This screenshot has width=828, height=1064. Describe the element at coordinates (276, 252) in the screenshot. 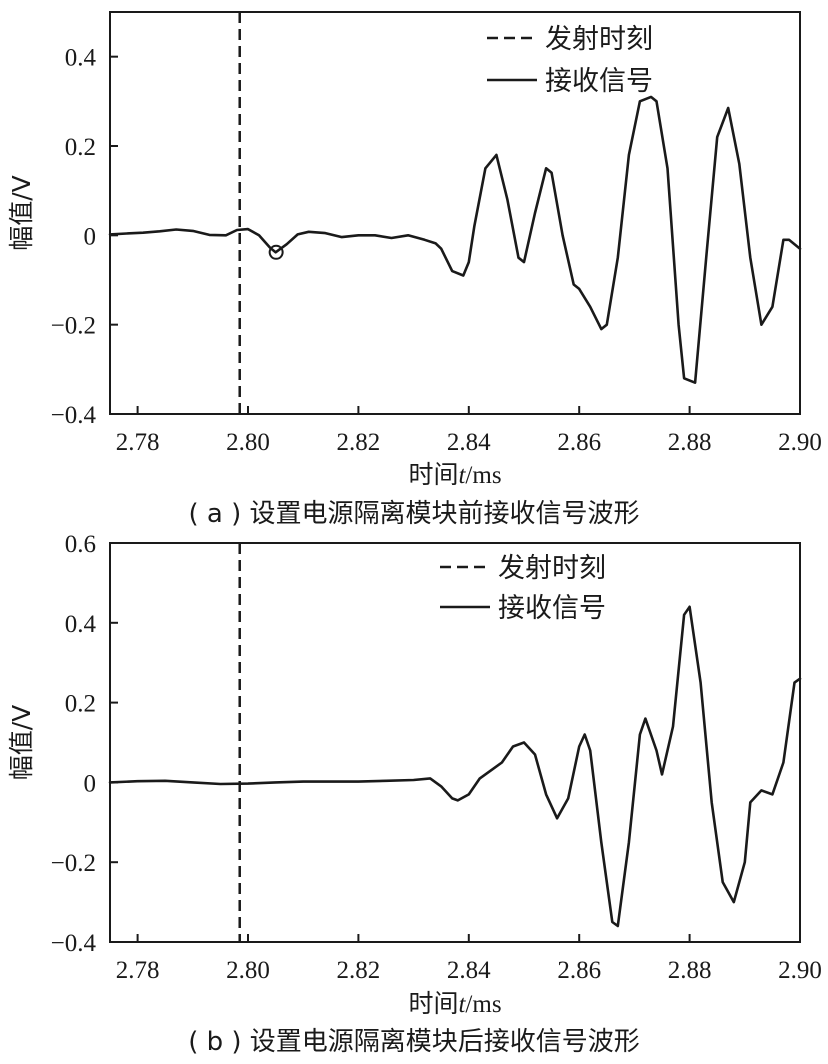

I see `signal-onset-marker` at that location.